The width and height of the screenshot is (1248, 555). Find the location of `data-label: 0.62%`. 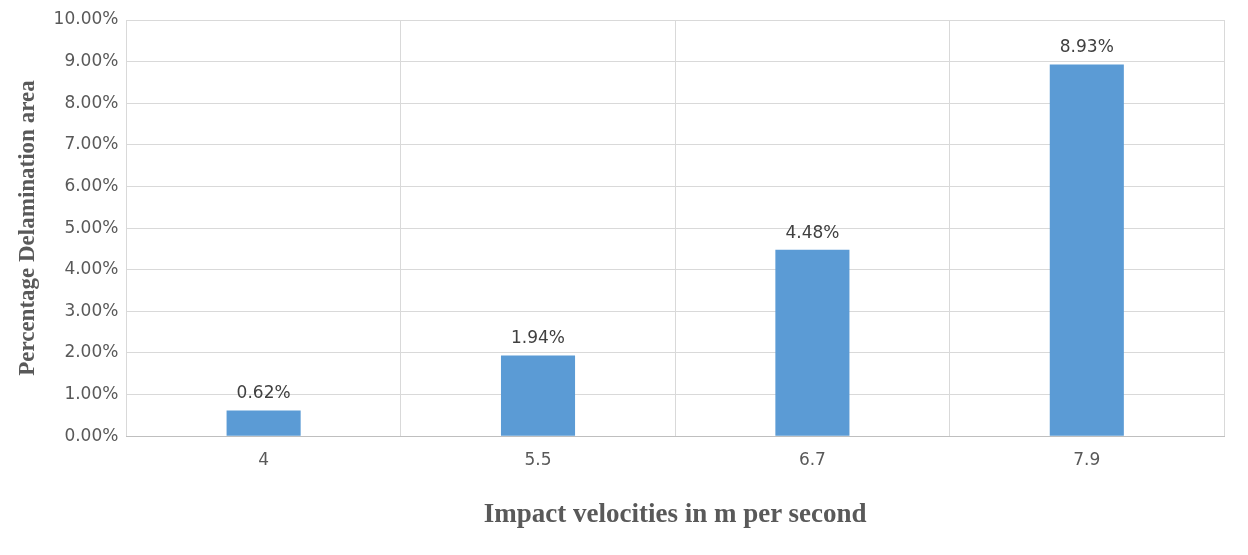

data-label: 0.62% is located at coordinates (263, 392).